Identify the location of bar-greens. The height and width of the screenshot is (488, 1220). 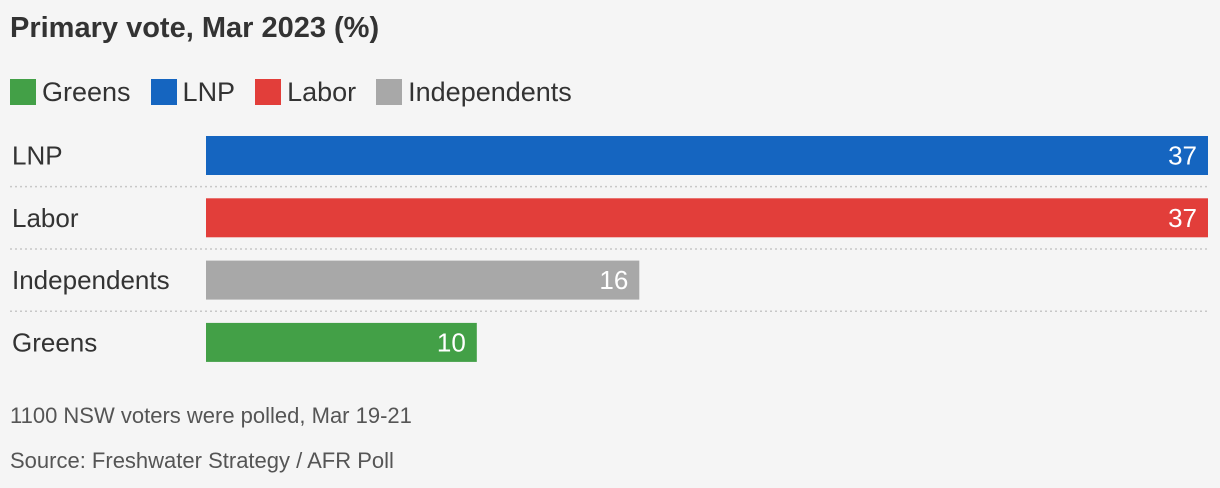
(341, 342).